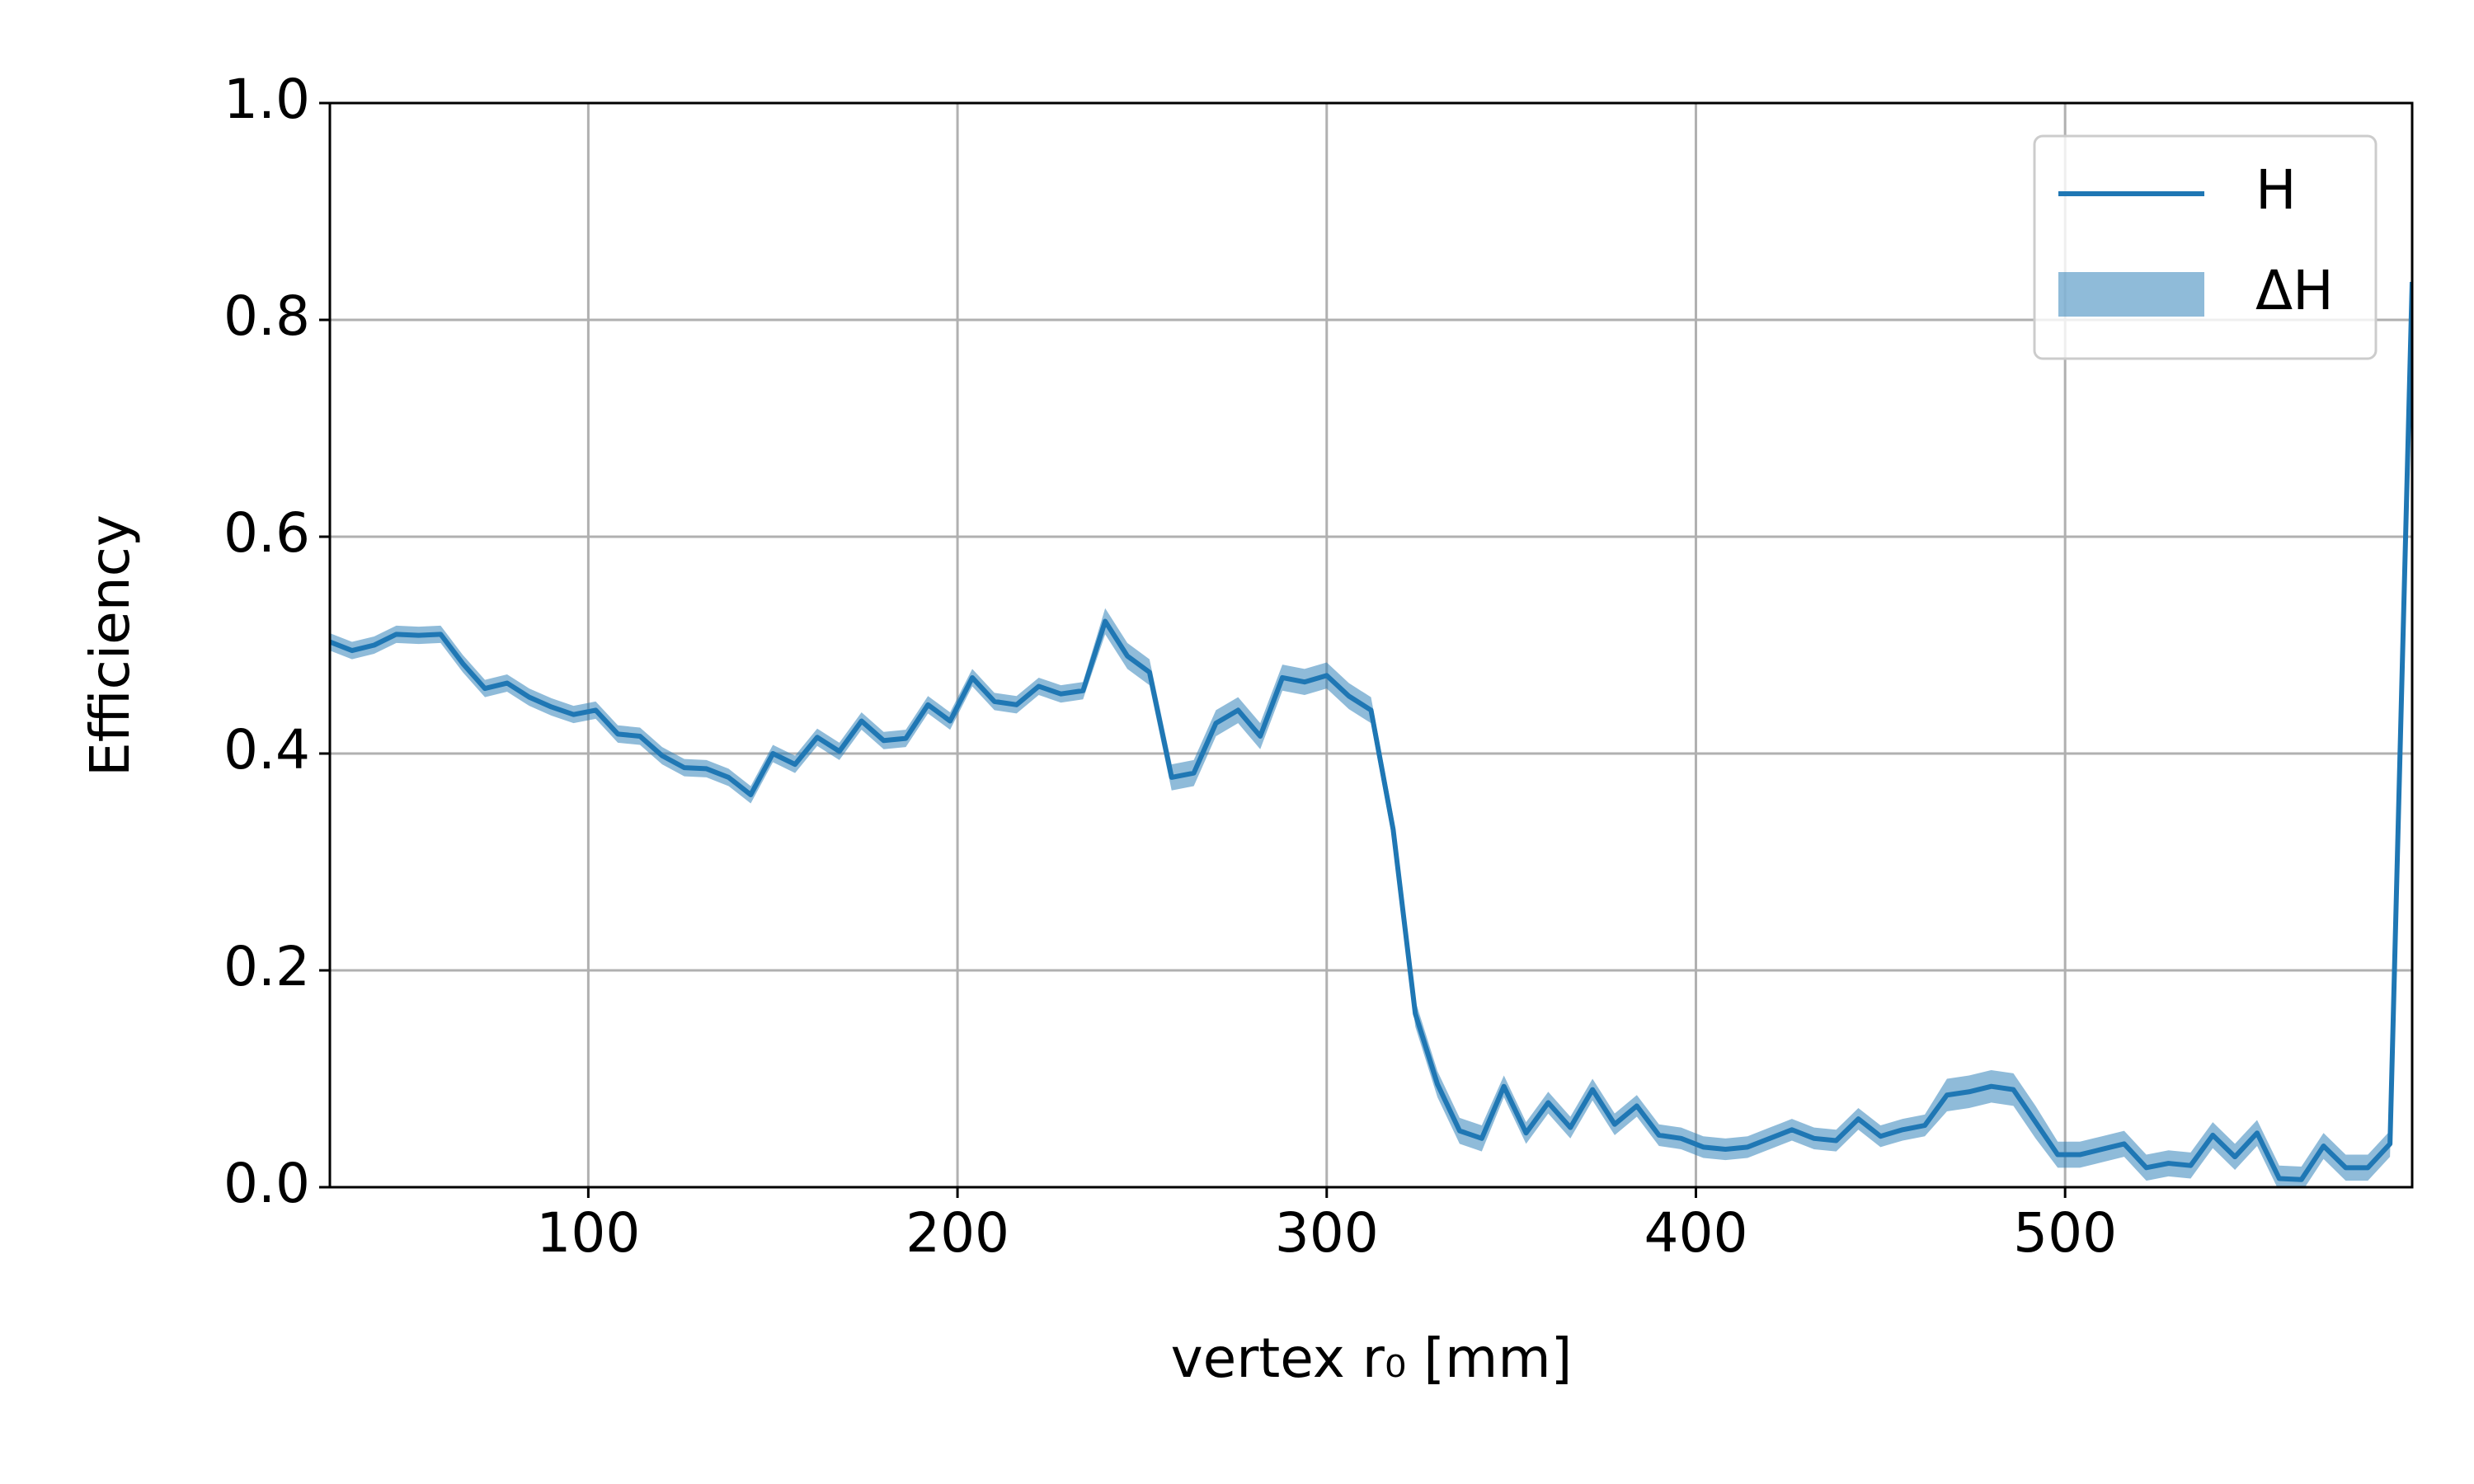 Image resolution: width=2474 pixels, height=1484 pixels. Describe the element at coordinates (1372, 1358) in the screenshot. I see `x-axis-label: vertex r₀ [mm]` at that location.